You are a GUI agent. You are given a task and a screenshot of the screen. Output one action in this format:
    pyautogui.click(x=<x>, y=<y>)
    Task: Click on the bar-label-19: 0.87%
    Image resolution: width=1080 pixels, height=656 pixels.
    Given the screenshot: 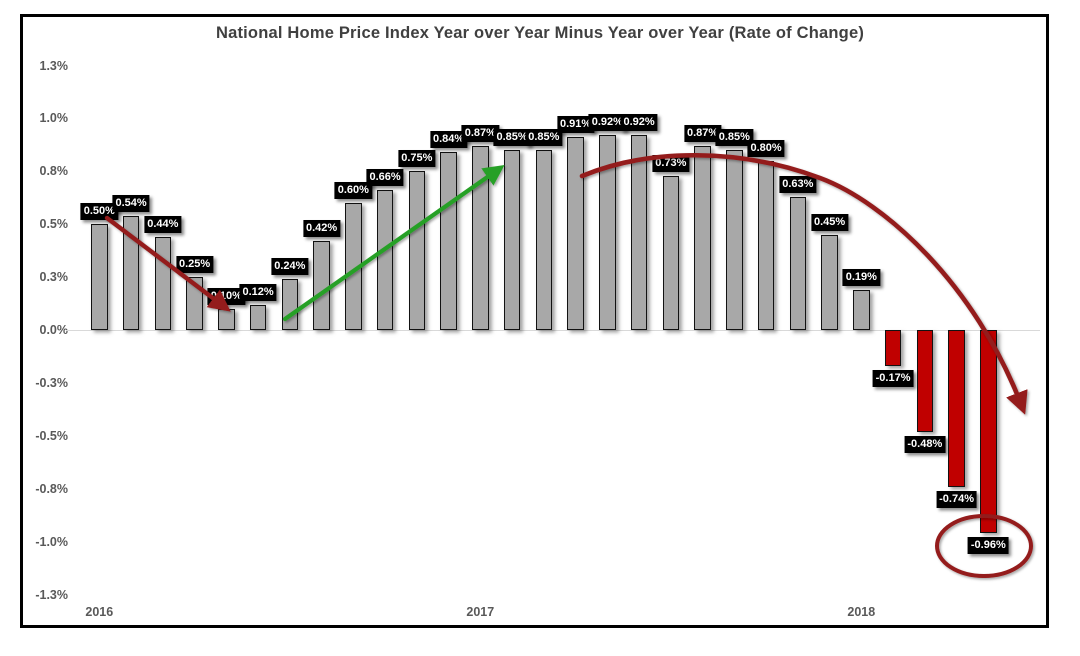 What is the action you would take?
    pyautogui.click(x=702, y=133)
    